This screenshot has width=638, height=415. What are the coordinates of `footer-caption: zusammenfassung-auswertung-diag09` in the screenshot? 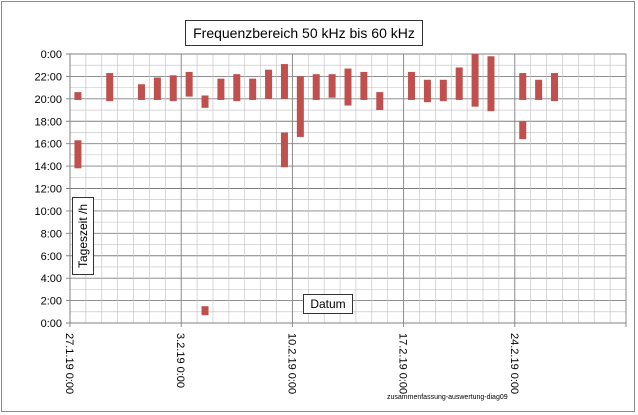 It's located at (447, 397).